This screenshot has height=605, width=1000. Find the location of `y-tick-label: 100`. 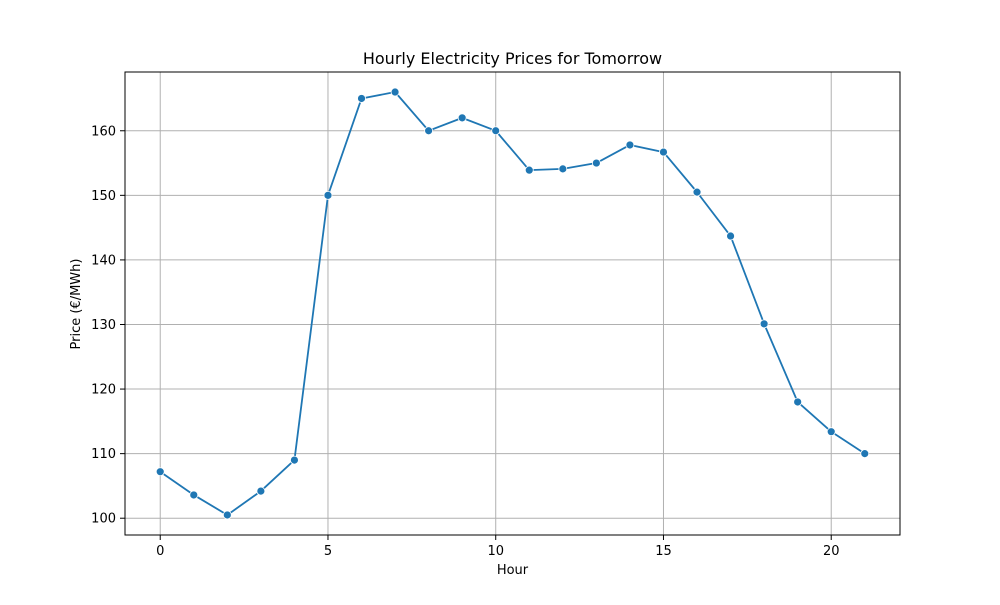

y-tick-label: 100 is located at coordinates (103, 519).